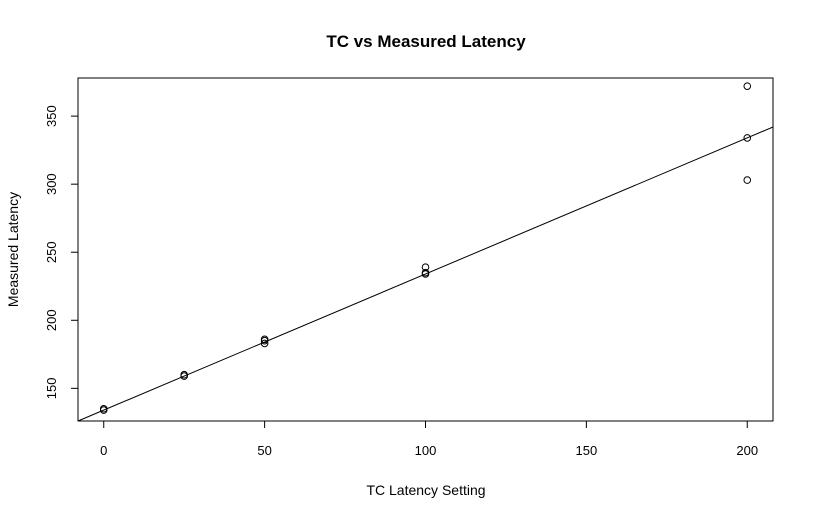 The height and width of the screenshot is (518, 814). What do you see at coordinates (426, 41) in the screenshot?
I see `chart-title: TC vs Measured Latency` at bounding box center [426, 41].